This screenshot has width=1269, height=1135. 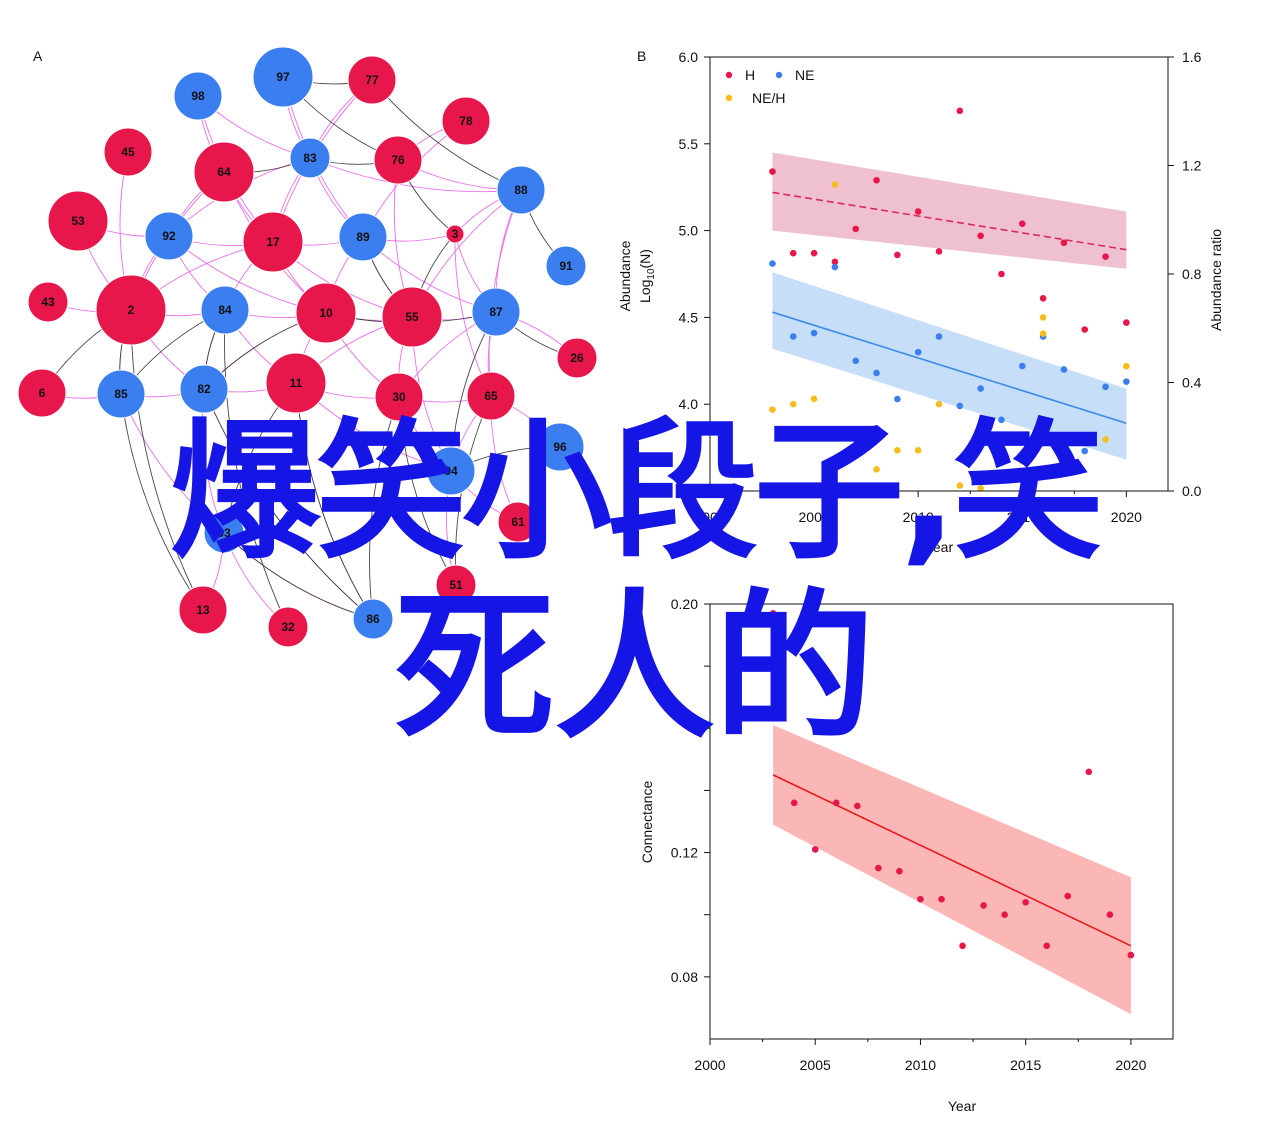 I want to click on network-node-label-30: 30, so click(x=399, y=397).